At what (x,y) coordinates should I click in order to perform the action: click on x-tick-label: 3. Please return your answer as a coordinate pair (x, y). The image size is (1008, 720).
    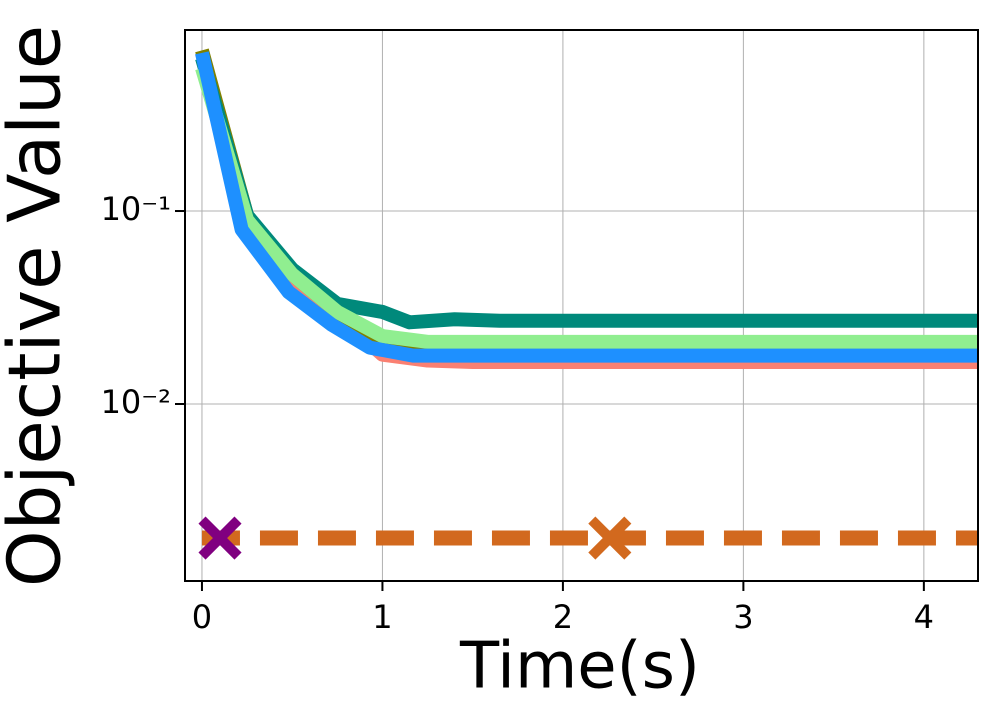
    Looking at the image, I should click on (743, 617).